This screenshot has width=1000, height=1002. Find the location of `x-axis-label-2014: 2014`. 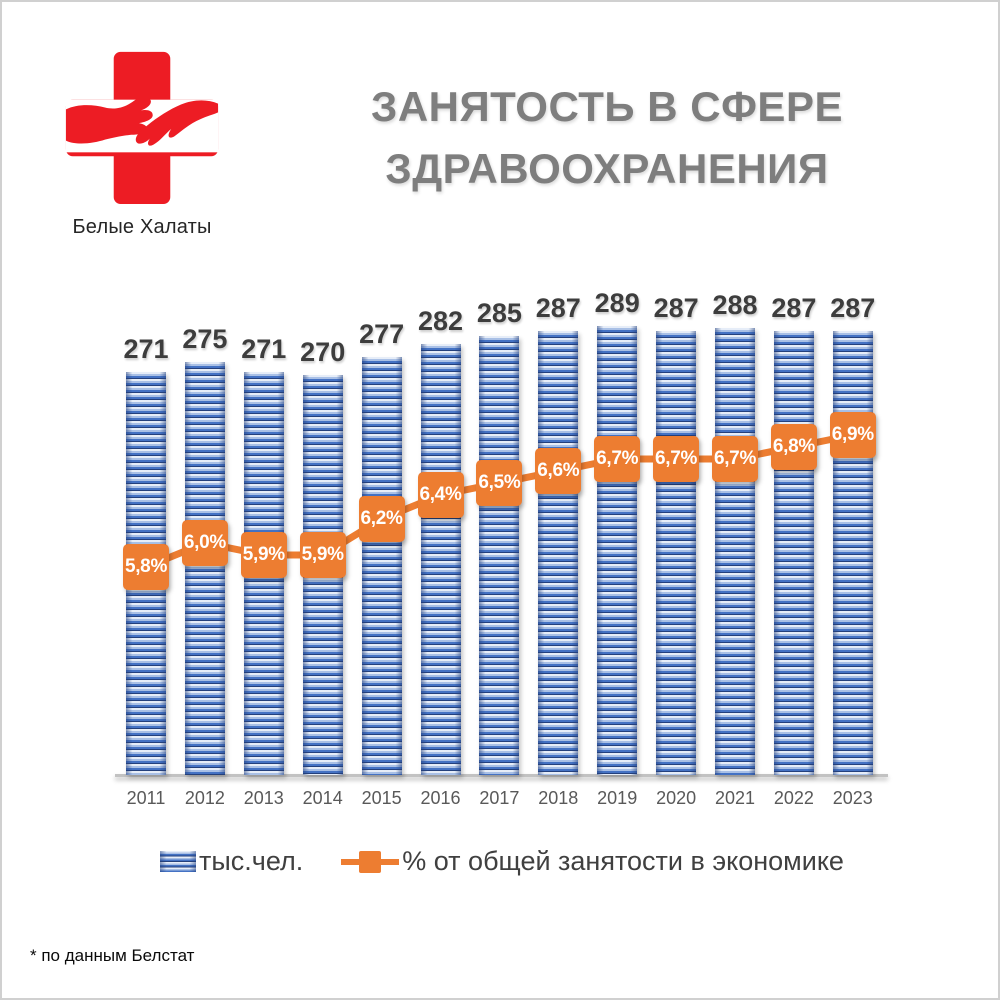

x-axis-label-2014: 2014 is located at coordinates (322, 798).